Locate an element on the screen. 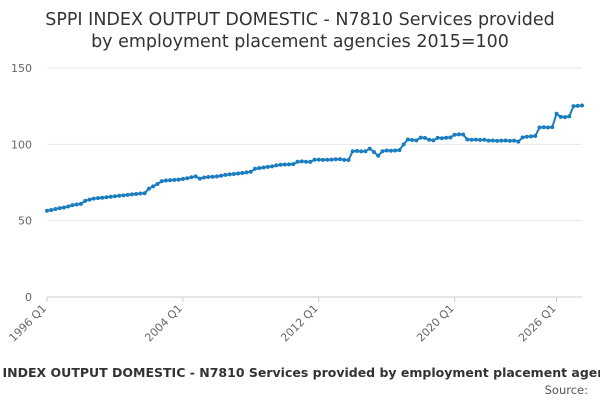 The height and width of the screenshot is (400, 600). y-tick-label: 150 is located at coordinates (21, 68).